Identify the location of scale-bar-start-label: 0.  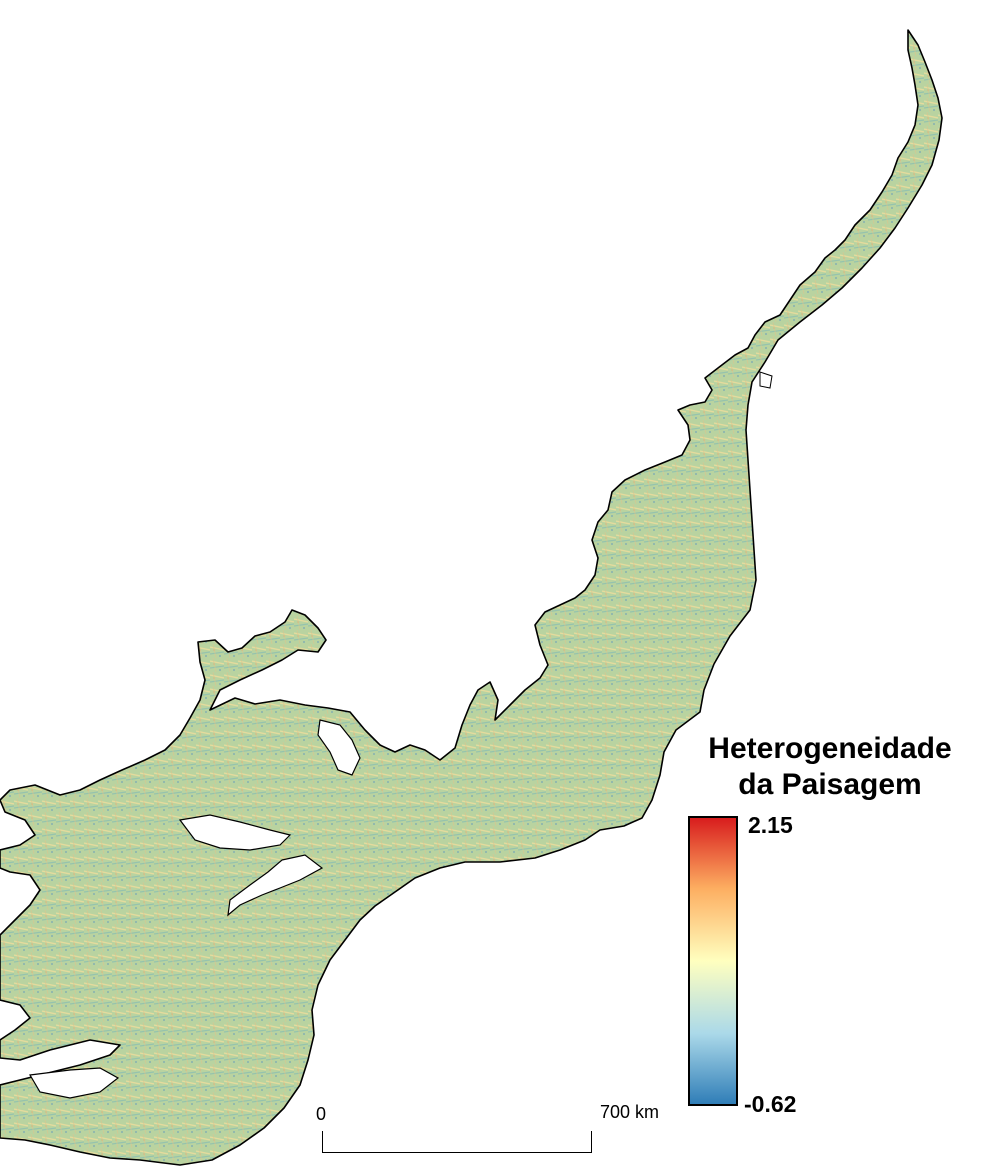
(321, 1114).